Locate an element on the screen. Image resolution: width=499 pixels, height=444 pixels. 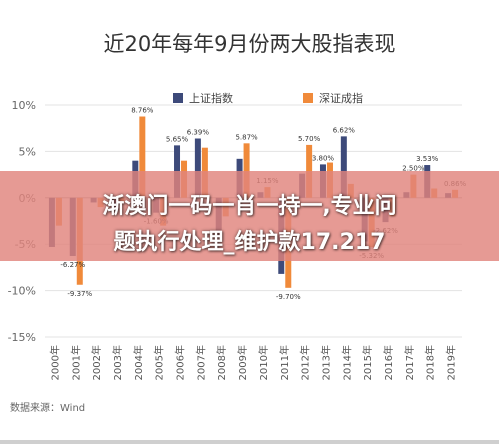
x-tick-label: 2007年 is located at coordinates (200, 362).